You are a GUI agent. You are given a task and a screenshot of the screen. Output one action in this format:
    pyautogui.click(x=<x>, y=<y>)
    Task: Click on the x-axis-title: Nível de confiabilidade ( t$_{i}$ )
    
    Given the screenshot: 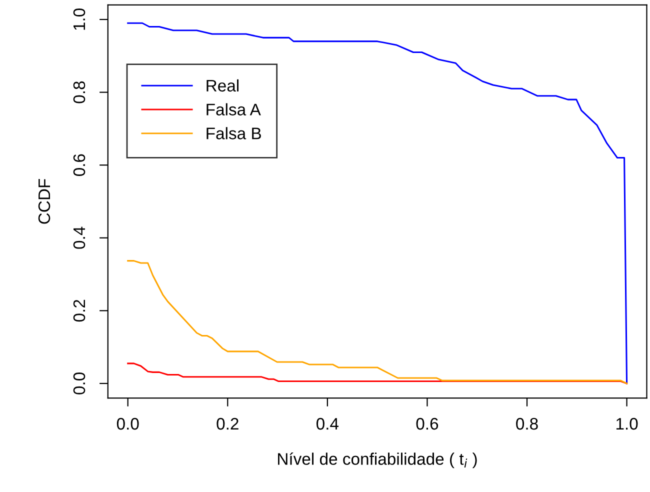 What is the action you would take?
    pyautogui.click(x=377, y=460)
    